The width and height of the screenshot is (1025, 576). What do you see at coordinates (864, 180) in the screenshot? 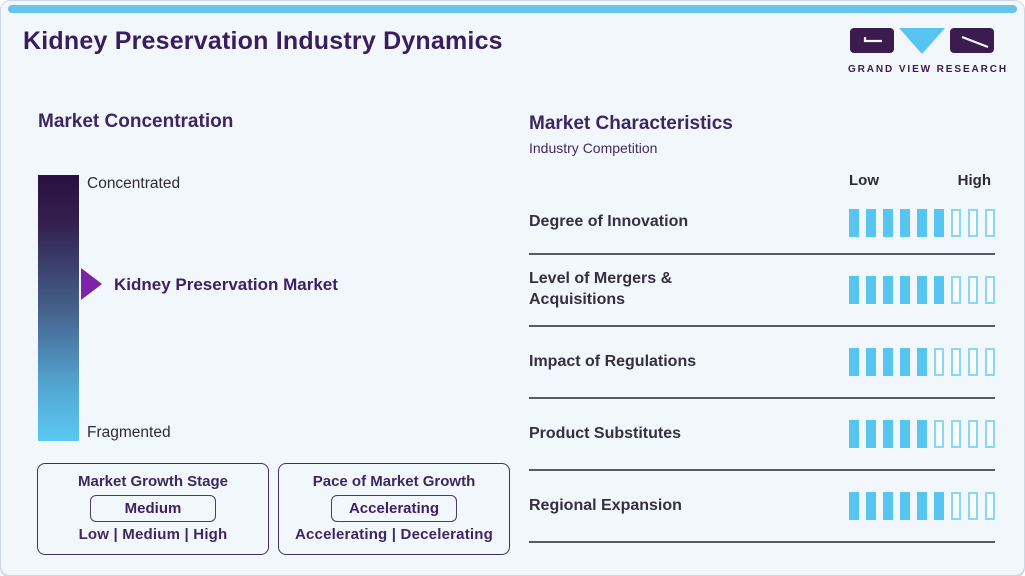
I see `scale-low-label: Low` at bounding box center [864, 180].